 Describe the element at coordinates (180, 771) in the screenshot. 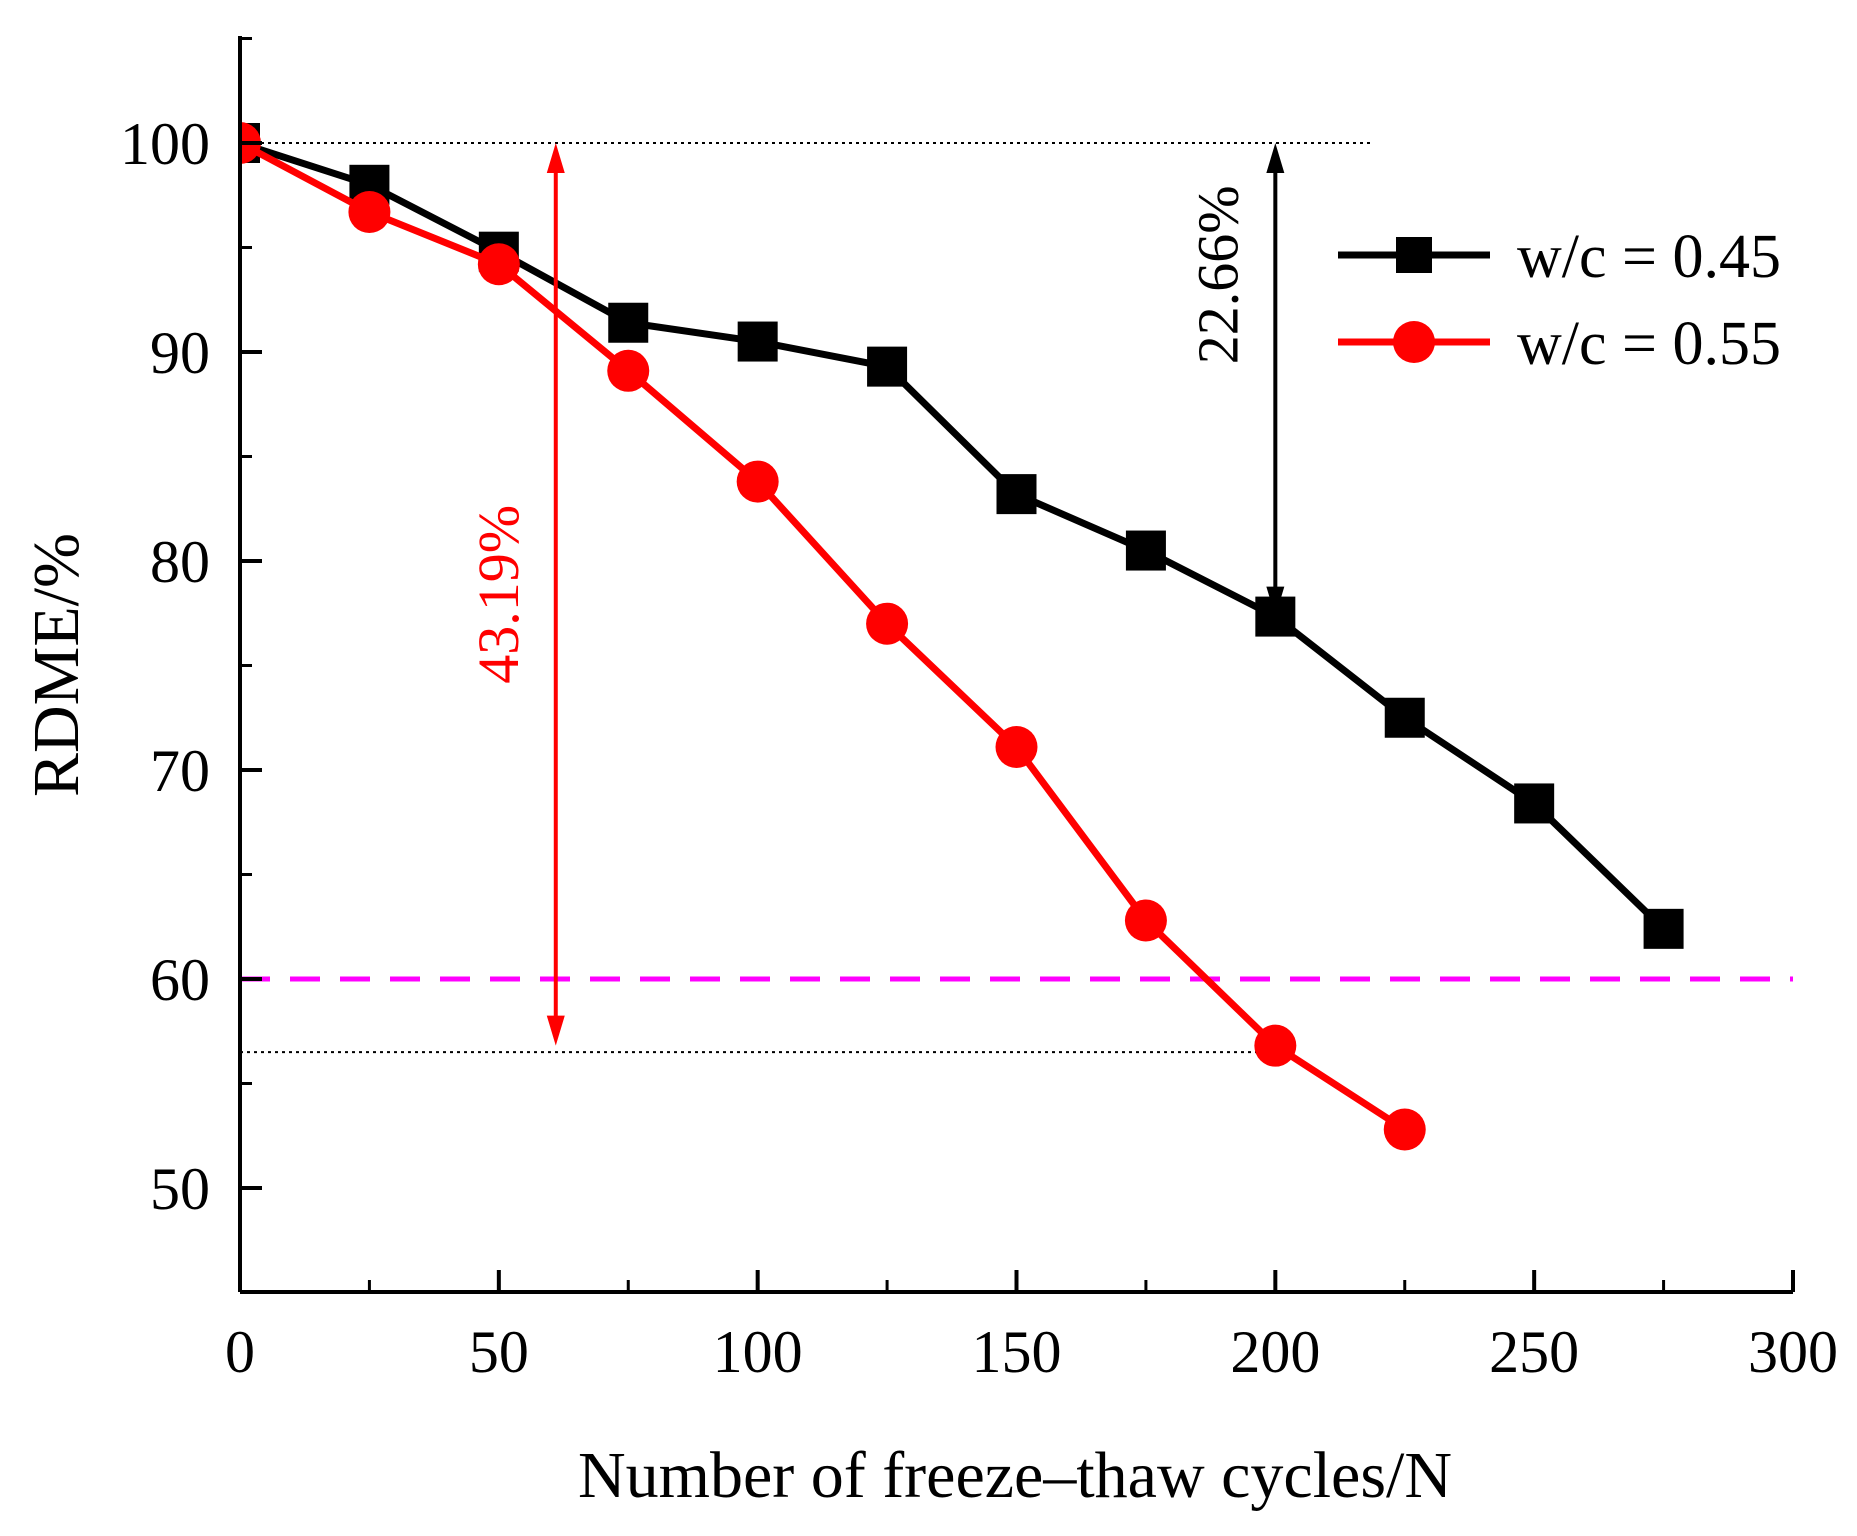

I see `y-tick-label: 70` at that location.